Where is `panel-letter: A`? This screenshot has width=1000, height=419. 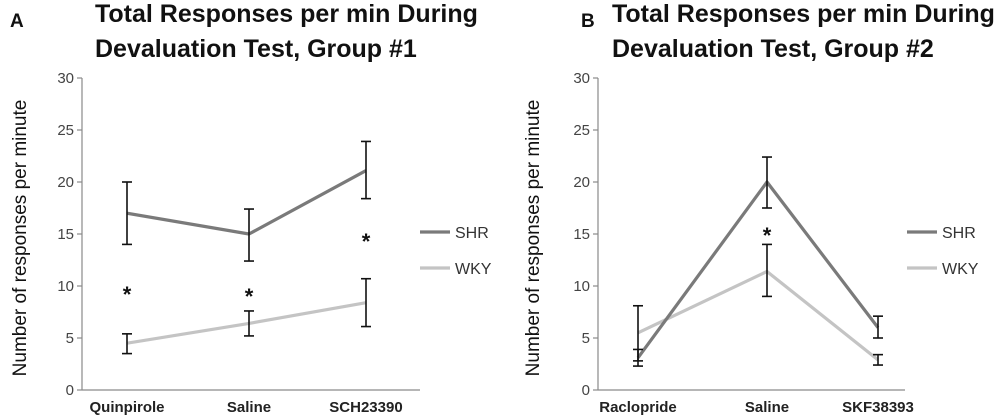
panel-letter: A is located at coordinates (17, 21).